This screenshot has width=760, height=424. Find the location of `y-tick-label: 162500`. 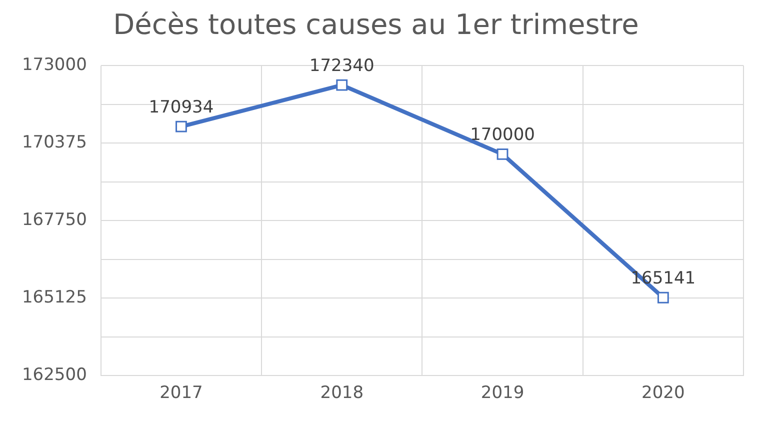

y-tick-label: 162500 is located at coordinates (54, 375).